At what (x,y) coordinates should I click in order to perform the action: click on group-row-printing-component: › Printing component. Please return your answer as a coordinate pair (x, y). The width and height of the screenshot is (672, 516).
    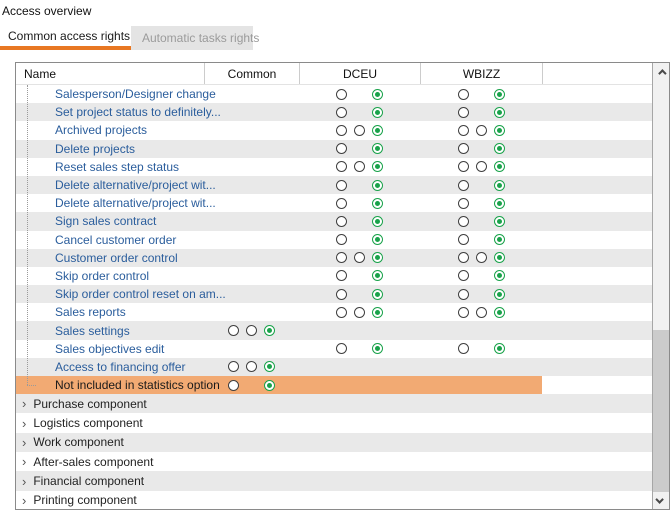
    Looking at the image, I should click on (334, 500).